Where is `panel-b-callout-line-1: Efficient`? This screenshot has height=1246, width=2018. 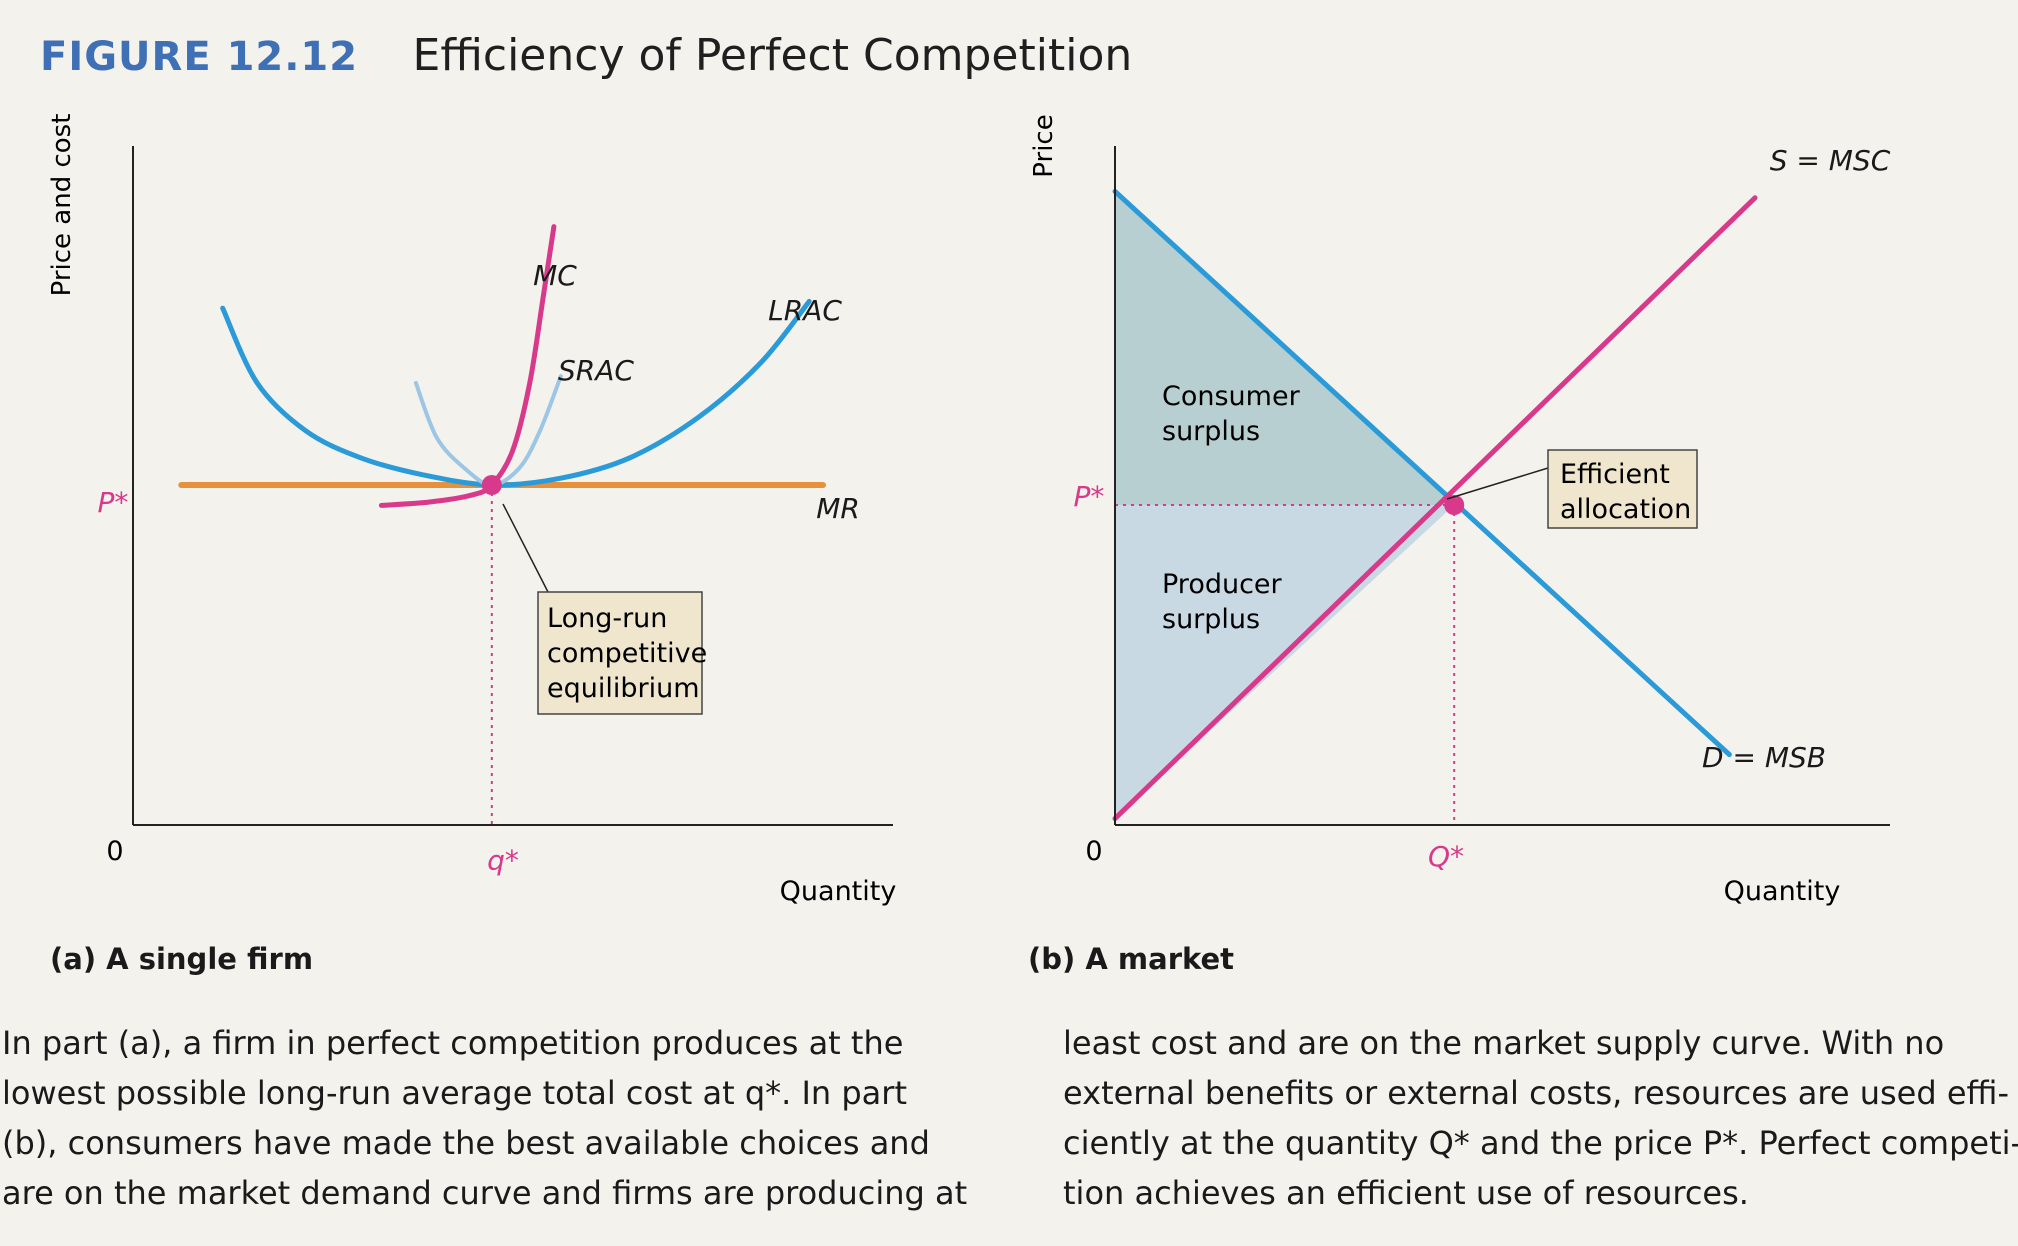 panel-b-callout-line-1: Efficient is located at coordinates (1615, 474).